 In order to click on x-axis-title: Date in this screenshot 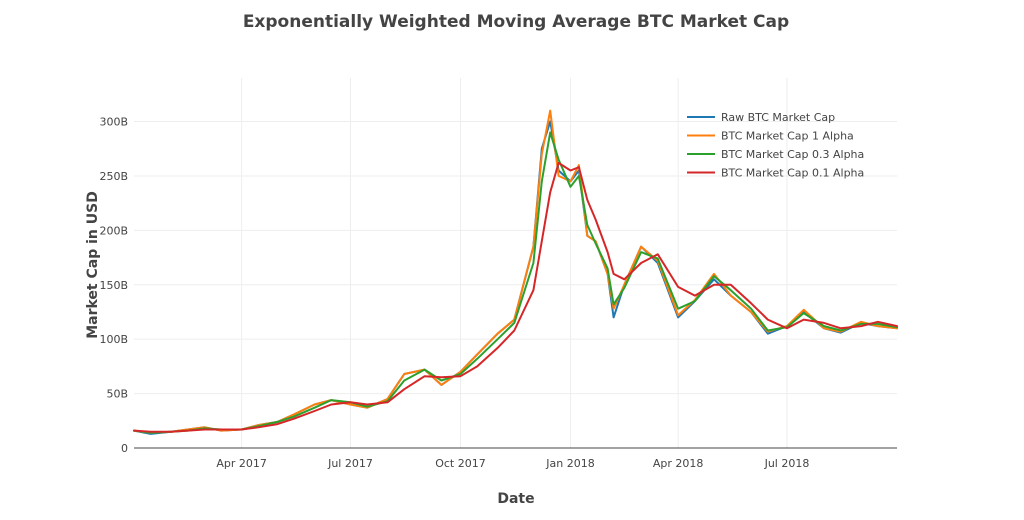, I will do `click(515, 499)`.